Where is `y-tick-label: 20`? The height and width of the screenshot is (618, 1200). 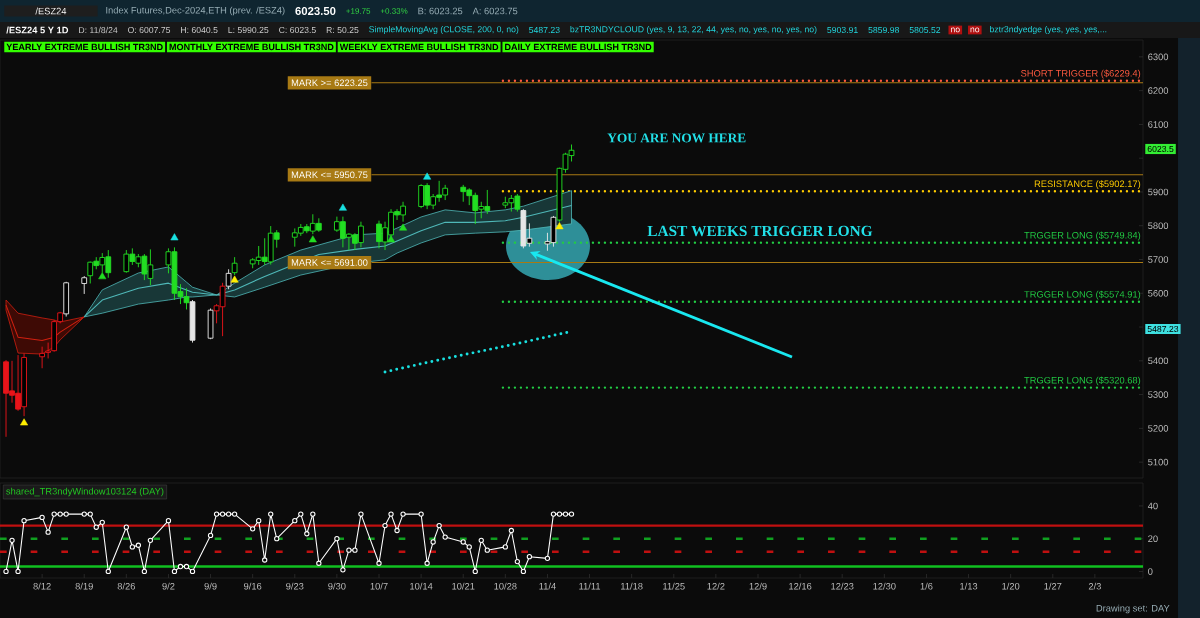 y-tick-label: 20 is located at coordinates (1153, 538).